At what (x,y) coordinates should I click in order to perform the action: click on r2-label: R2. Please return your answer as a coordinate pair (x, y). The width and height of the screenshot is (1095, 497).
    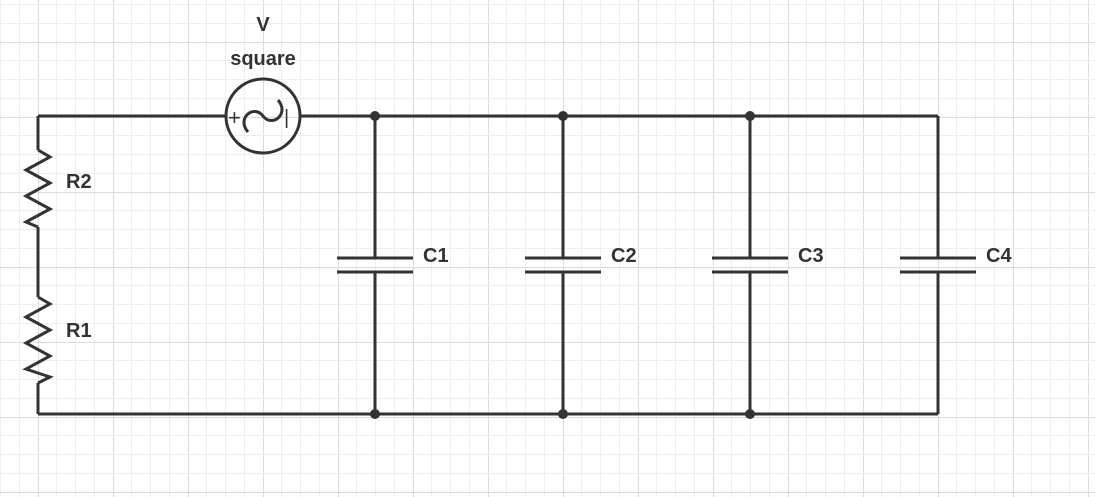
    Looking at the image, I should click on (79, 182).